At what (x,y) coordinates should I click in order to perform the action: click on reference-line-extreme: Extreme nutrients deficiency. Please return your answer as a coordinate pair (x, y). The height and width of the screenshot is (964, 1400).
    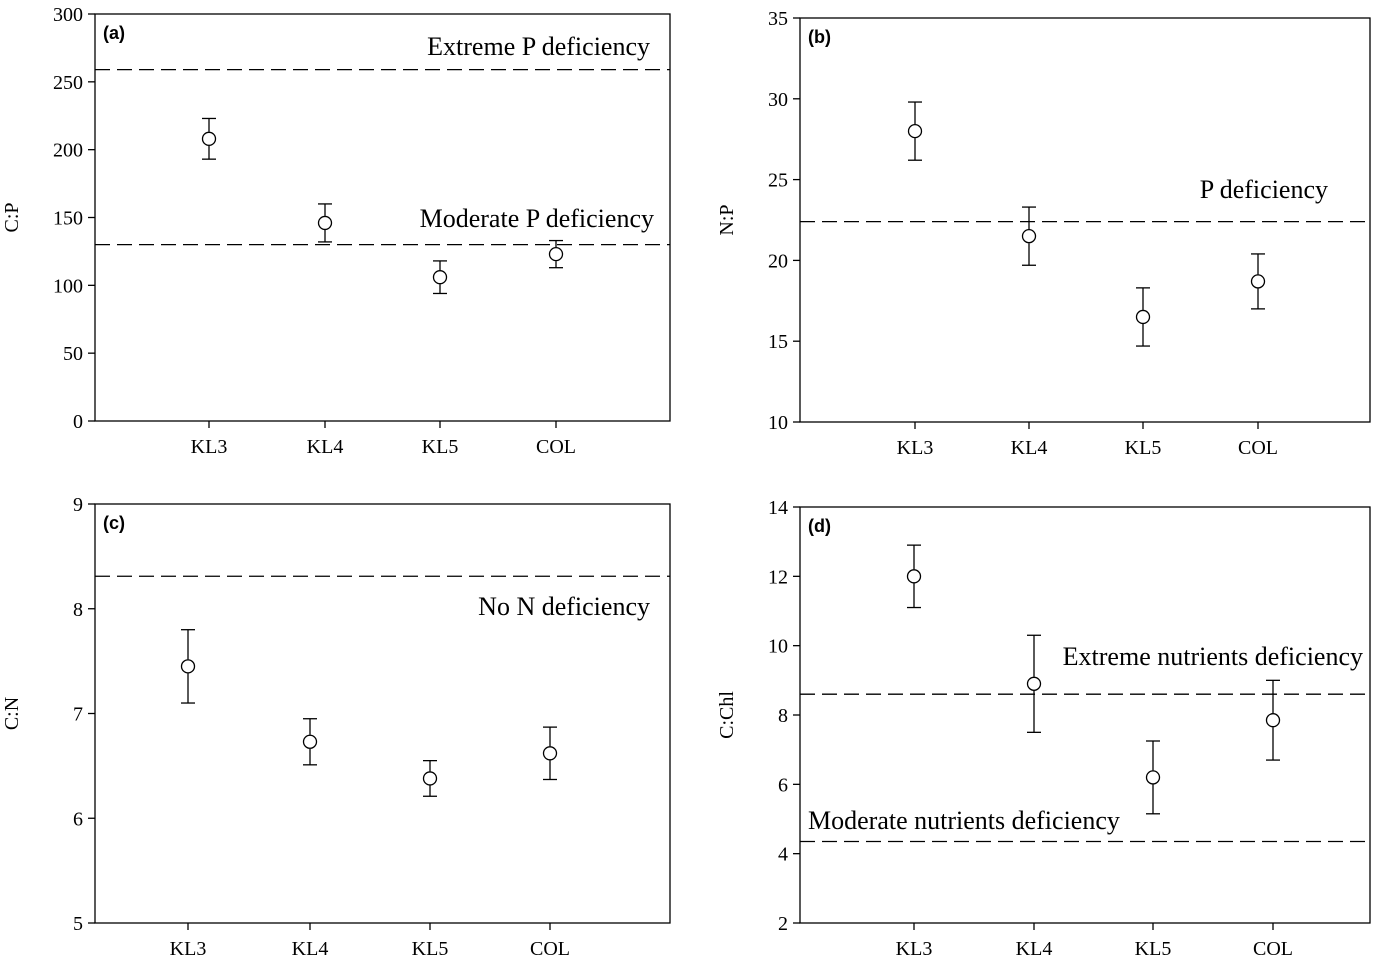
    Looking at the image, I should click on (1085, 668).